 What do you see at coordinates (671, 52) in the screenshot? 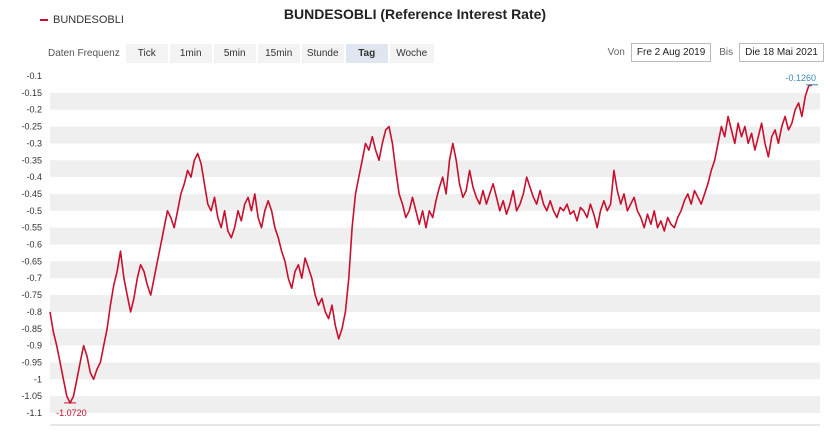
I see `from-date-input: Fre 2 Aug 2019` at bounding box center [671, 52].